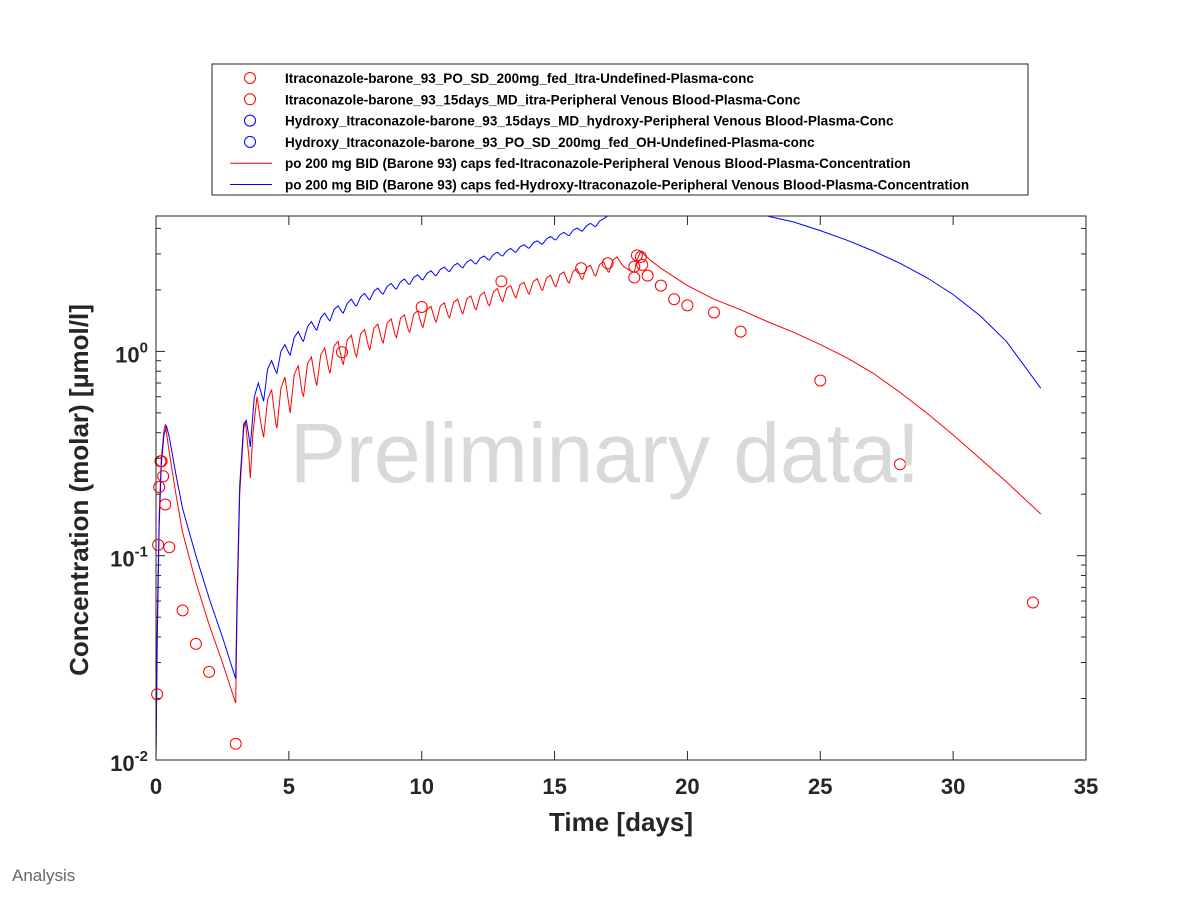  What do you see at coordinates (131, 353) in the screenshot?
I see `y-tick-label: 10⁰` at bounding box center [131, 353].